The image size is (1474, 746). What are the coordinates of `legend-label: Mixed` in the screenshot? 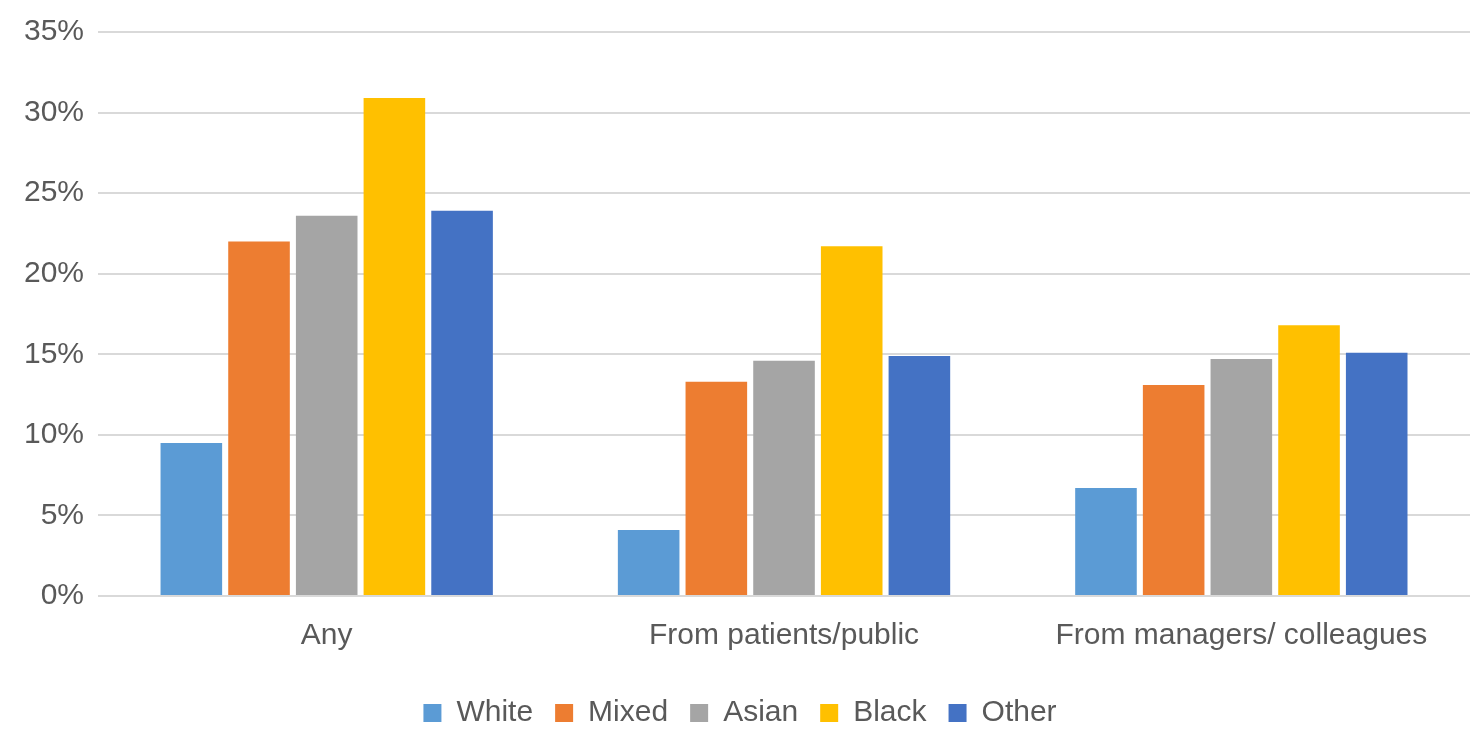 It's located at (628, 711).